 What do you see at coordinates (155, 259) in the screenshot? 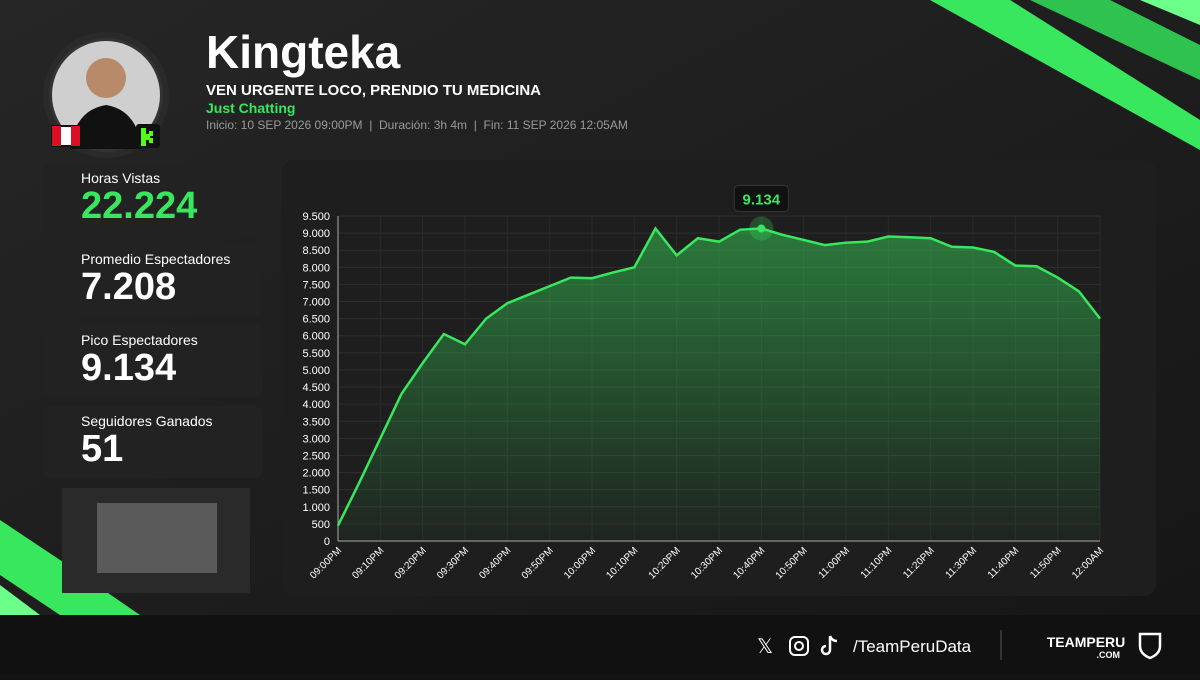
I see `stat-label: Promedio Espectadores` at bounding box center [155, 259].